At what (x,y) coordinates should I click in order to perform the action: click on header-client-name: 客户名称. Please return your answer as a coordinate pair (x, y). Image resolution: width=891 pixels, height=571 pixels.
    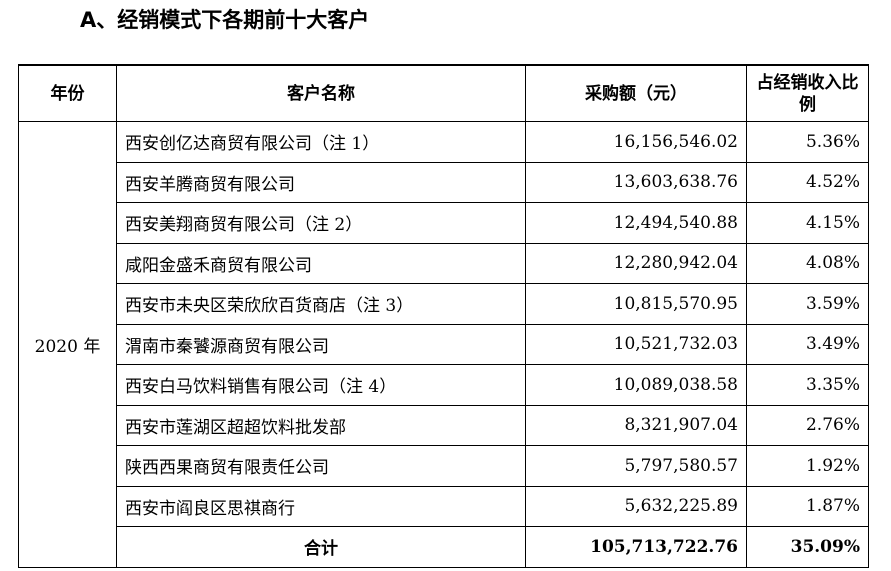
    Looking at the image, I should click on (321, 93).